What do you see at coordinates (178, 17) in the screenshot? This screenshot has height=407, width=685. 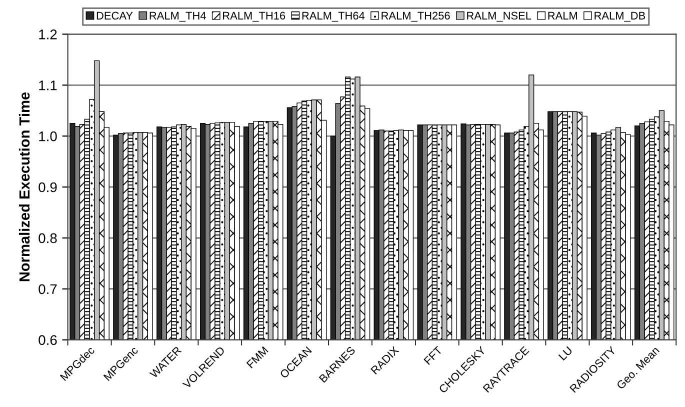 I see `legend-label: RALM_TH4` at bounding box center [178, 17].